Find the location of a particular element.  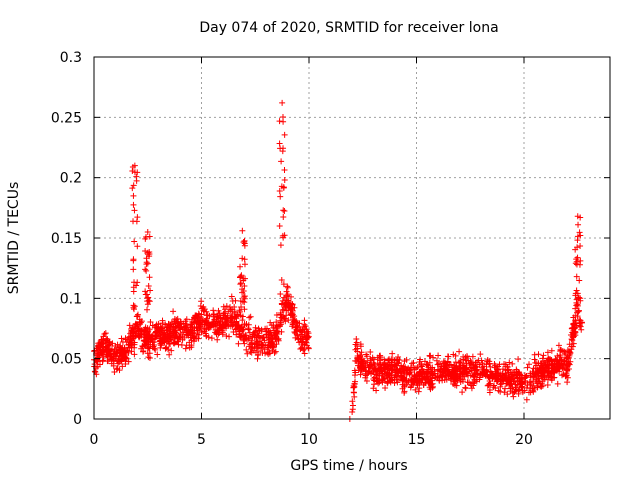

y-tick-label: 0.1 is located at coordinates (71, 299).